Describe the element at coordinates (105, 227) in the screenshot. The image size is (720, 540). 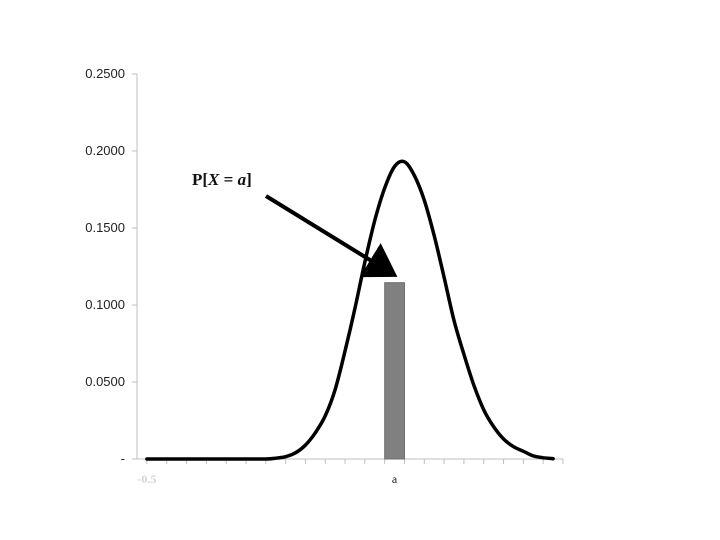
I see `y-tick-label: 0.1500` at that location.